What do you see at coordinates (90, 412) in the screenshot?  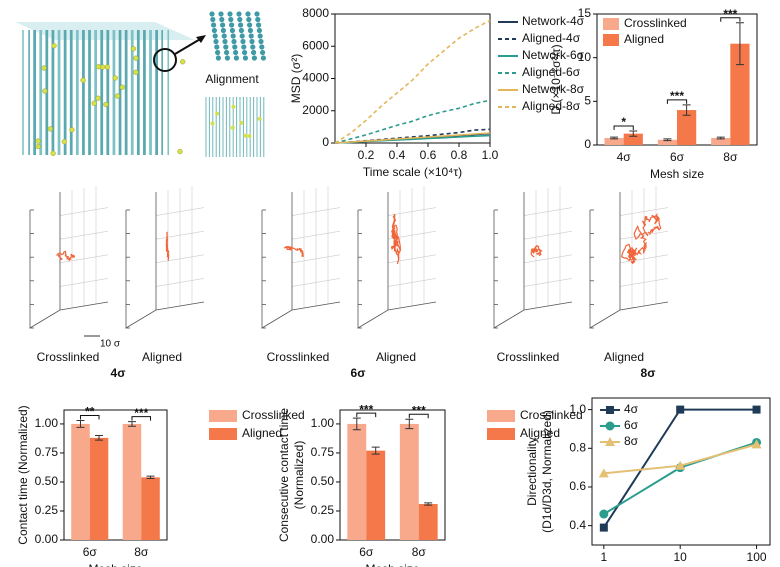 I see `significance-label: **` at bounding box center [90, 412].